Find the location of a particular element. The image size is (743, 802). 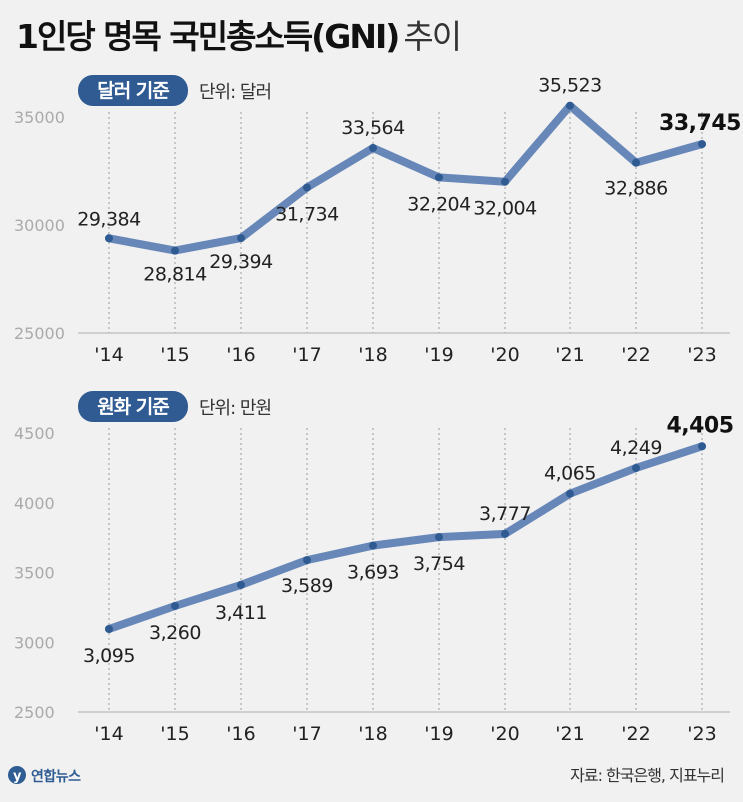

credit-logo-icon is located at coordinates (17, 775).